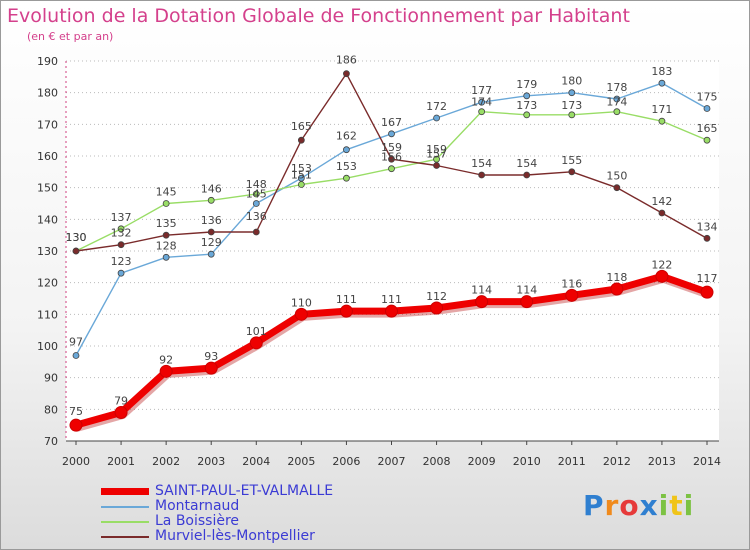 Image resolution: width=750 pixels, height=550 pixels. Describe the element at coordinates (676, 505) in the screenshot. I see `logo-letter: t` at that location.